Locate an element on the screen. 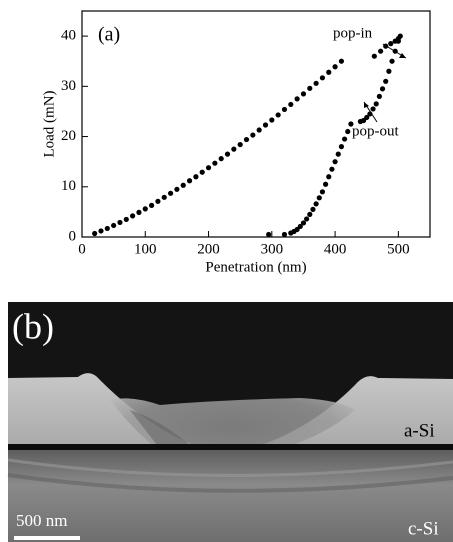  x-axis-label: Penetration (nm) is located at coordinates (255, 267).